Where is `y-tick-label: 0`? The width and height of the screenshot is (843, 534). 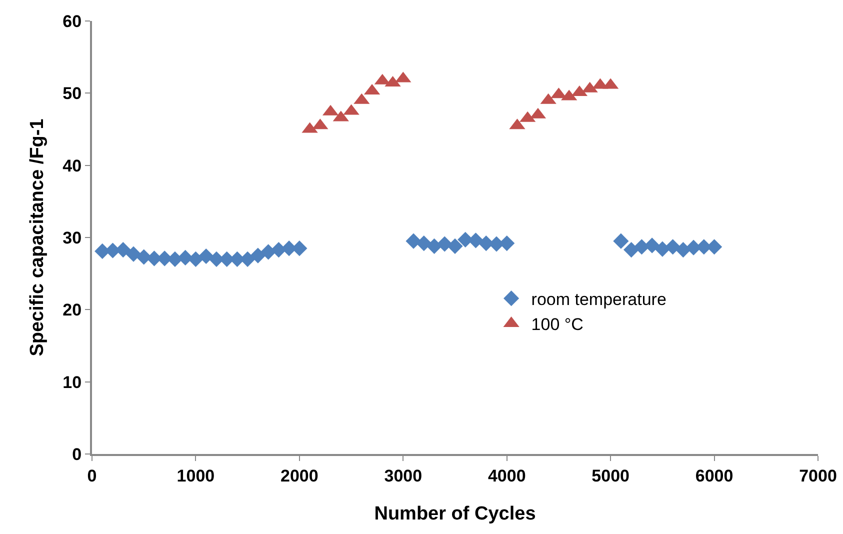
y-tick-label: 0 is located at coordinates (77, 454).